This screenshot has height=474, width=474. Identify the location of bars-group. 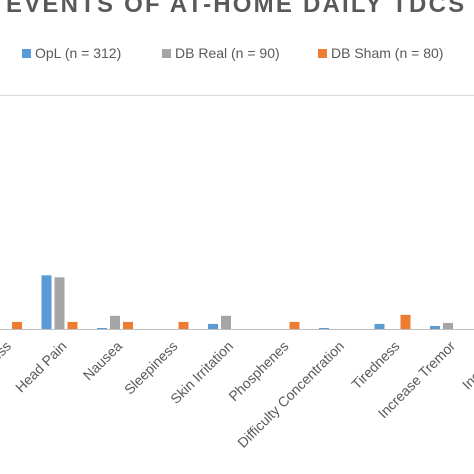
(232, 302).